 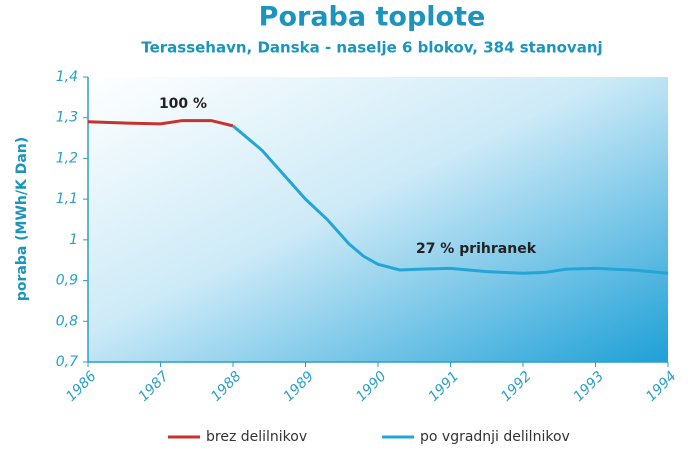 I want to click on y-tick-label: 0,7, so click(x=67, y=362).